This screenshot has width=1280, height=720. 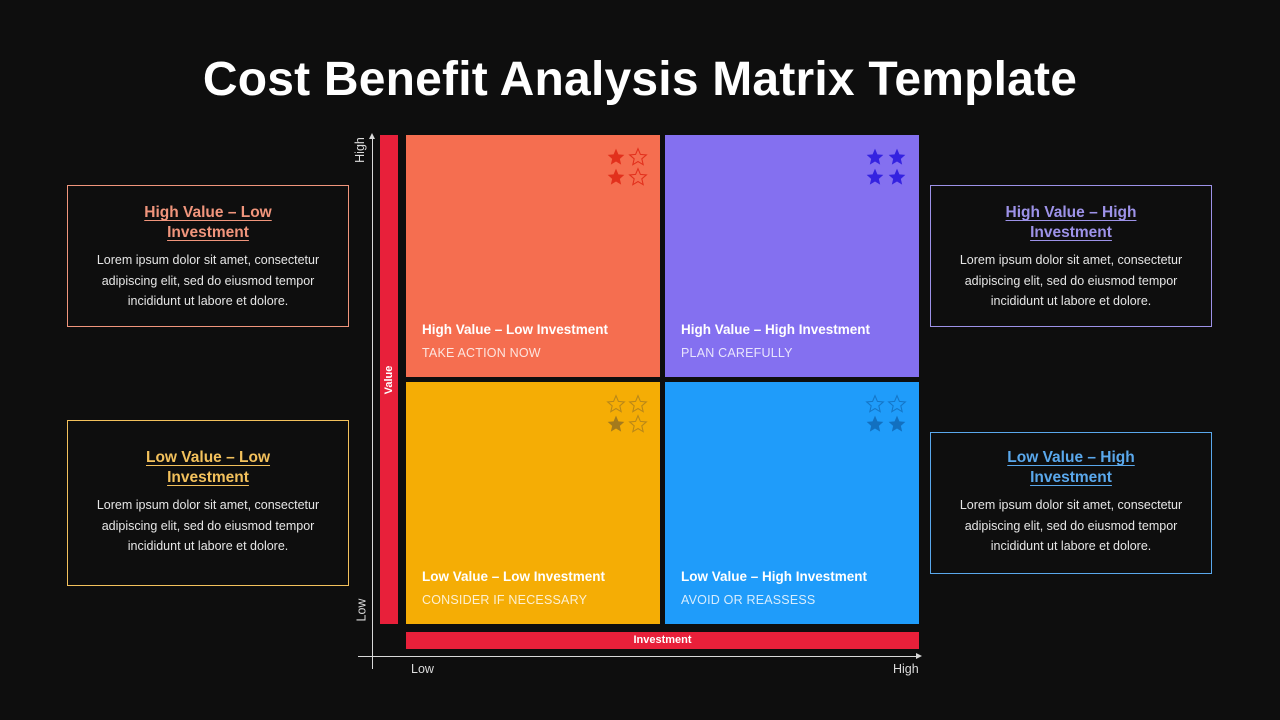 What do you see at coordinates (748, 600) in the screenshot?
I see `quadrant-subtitle: AVOID OR REASSESS` at bounding box center [748, 600].